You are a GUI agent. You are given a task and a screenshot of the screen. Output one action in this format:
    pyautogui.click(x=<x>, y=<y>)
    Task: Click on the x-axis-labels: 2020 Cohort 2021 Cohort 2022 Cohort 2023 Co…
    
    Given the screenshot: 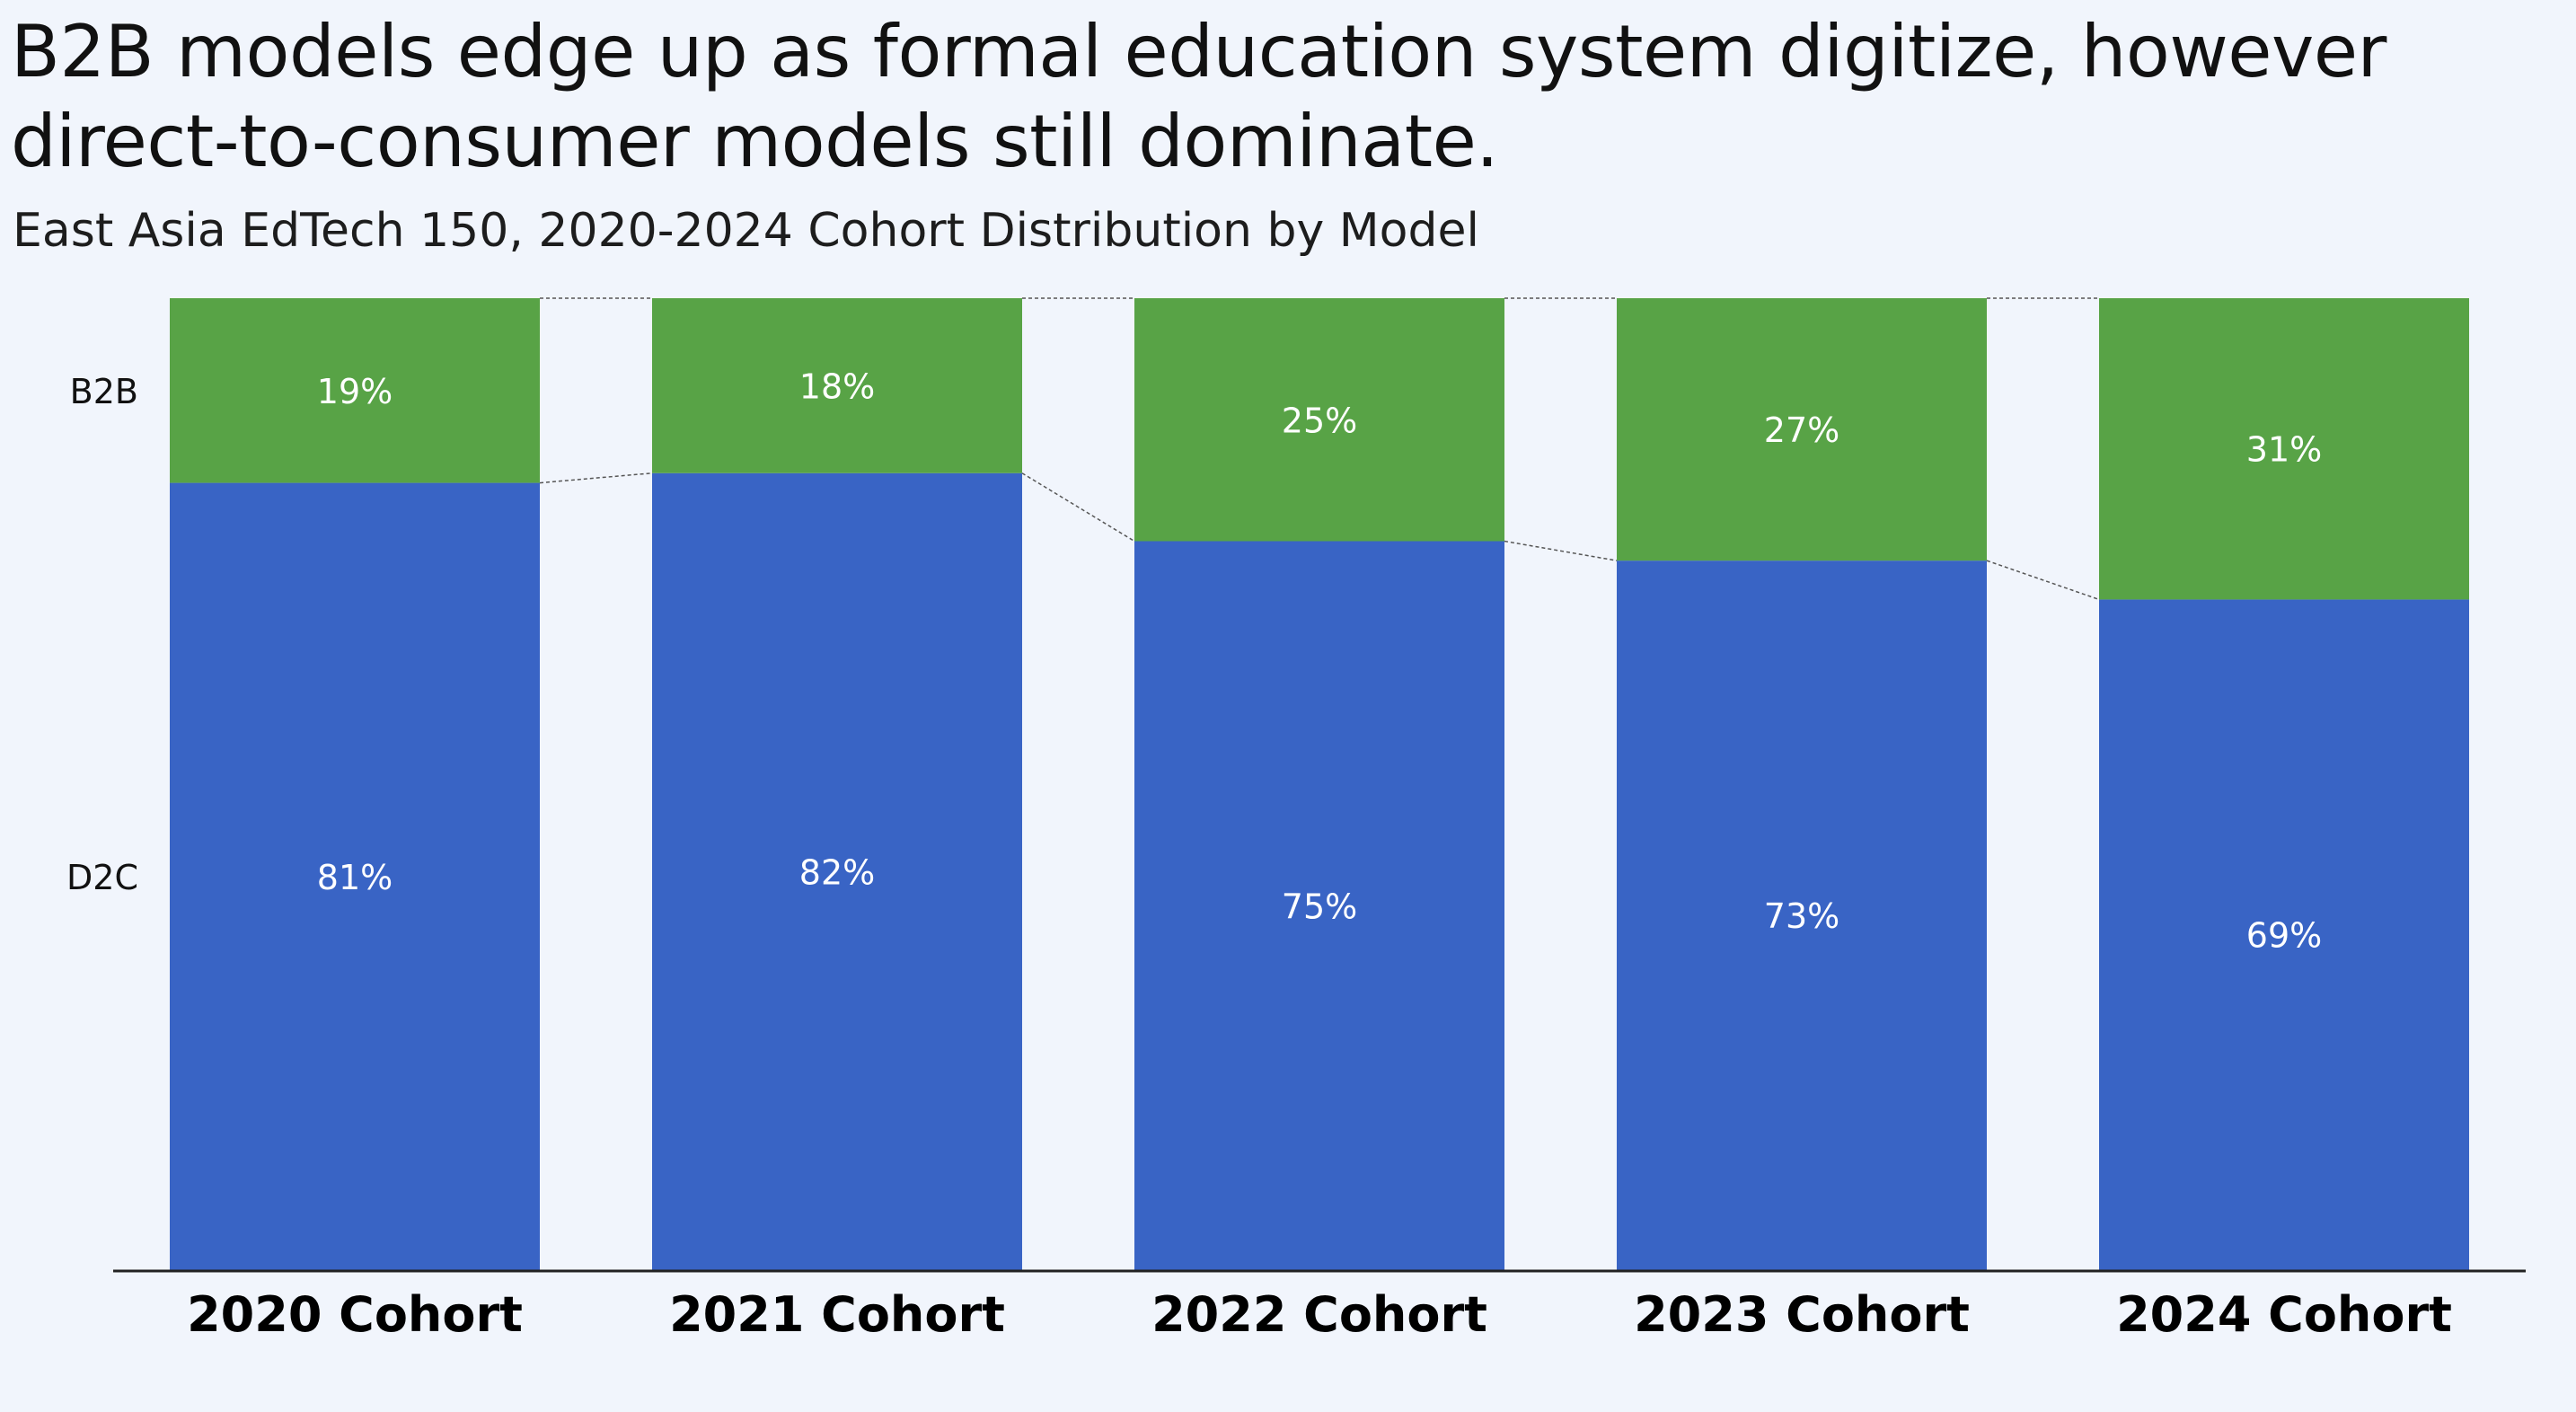 What is the action you would take?
    pyautogui.click(x=1319, y=1314)
    